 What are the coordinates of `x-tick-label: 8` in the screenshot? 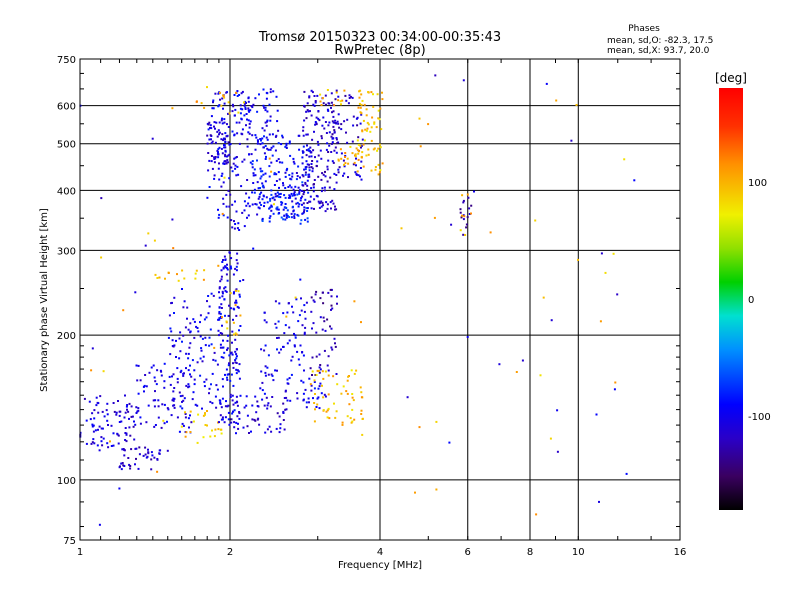 It's located at (530, 552).